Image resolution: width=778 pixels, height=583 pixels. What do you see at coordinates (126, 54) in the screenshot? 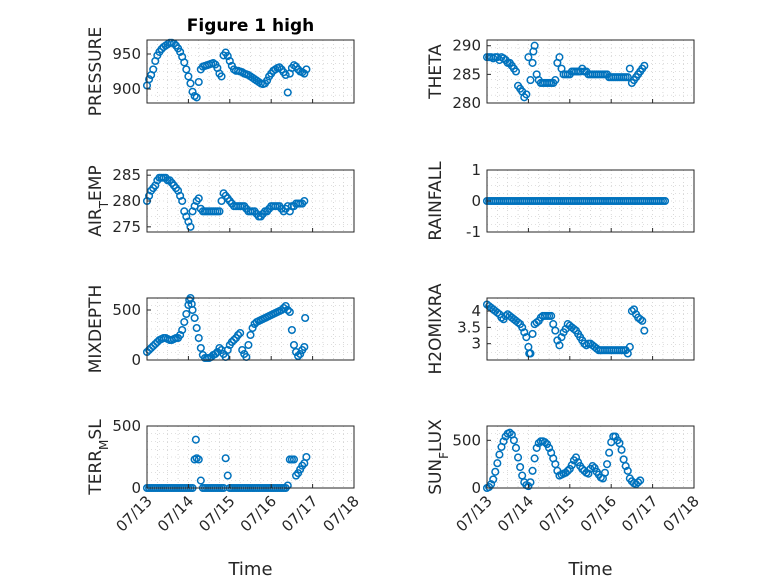
I see `y-tick-label: 950` at bounding box center [126, 54].